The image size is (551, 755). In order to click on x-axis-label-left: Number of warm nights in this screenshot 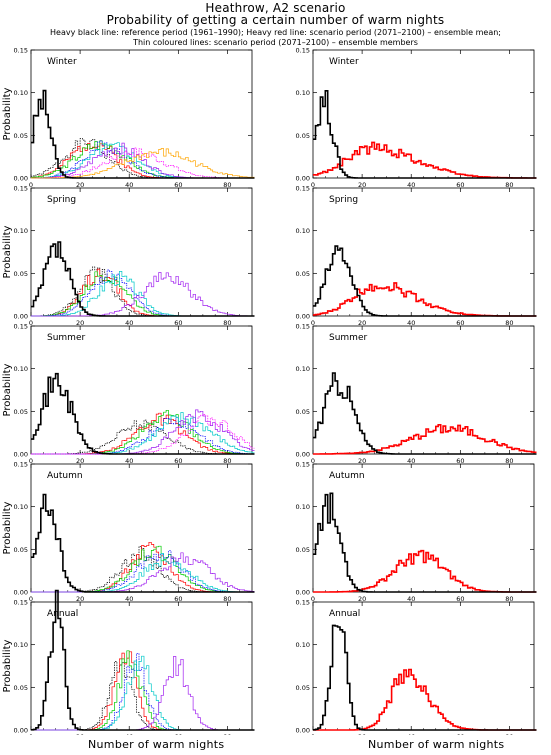, I will do `click(156, 744)`.